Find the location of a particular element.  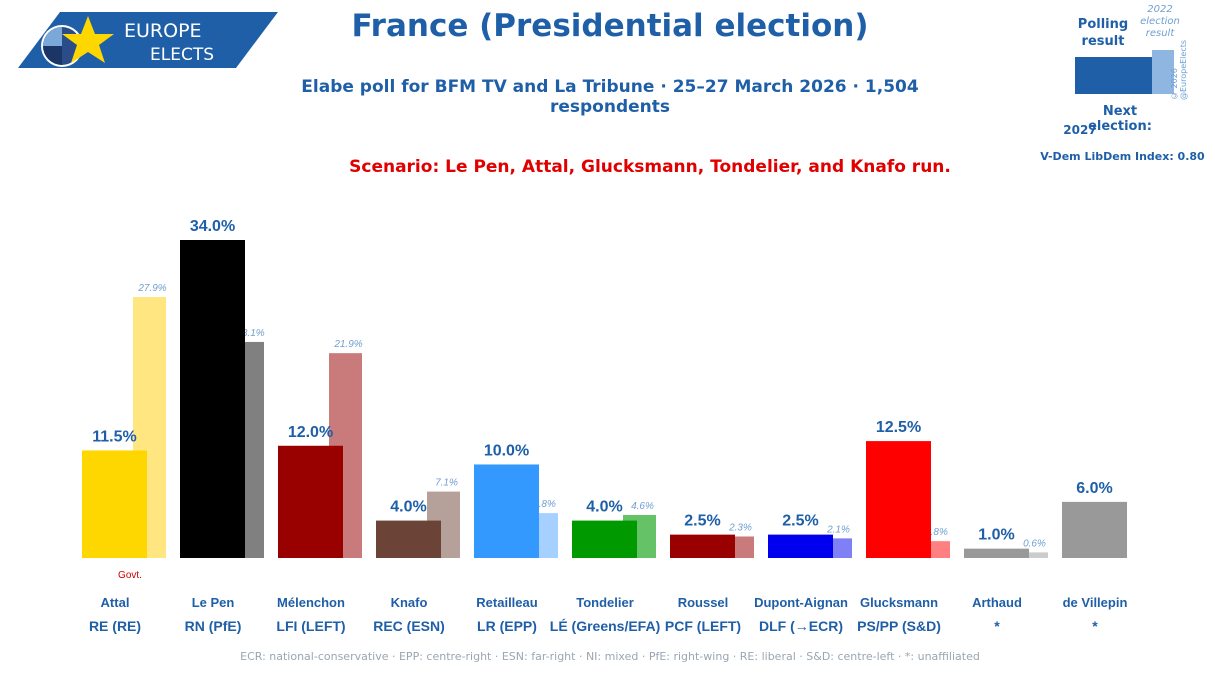

candidate-label: de Villepin is located at coordinates (1095, 602).